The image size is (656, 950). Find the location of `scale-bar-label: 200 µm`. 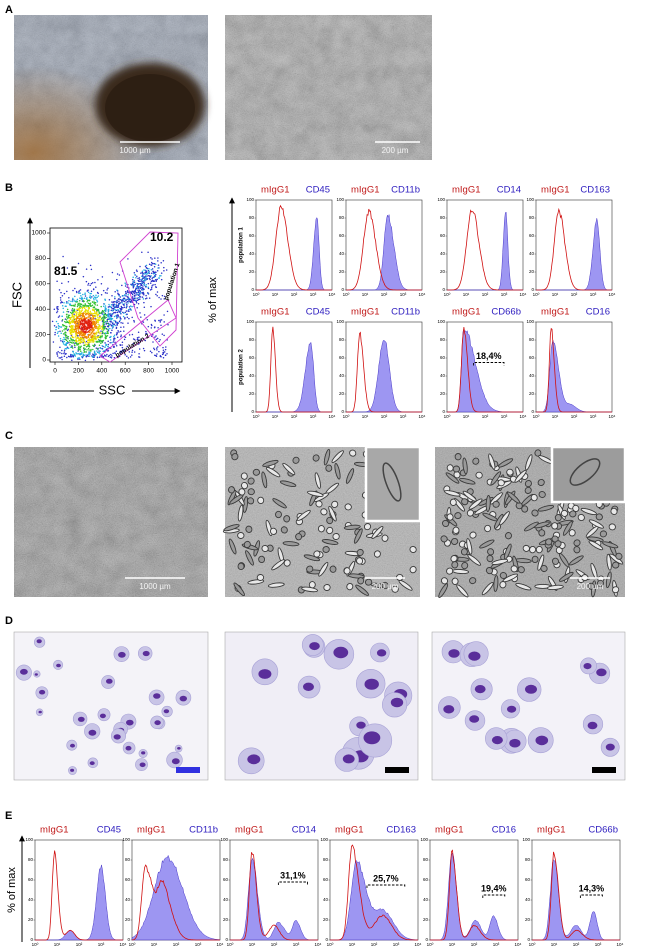

scale-bar-label: 200 µm is located at coordinates (590, 586).